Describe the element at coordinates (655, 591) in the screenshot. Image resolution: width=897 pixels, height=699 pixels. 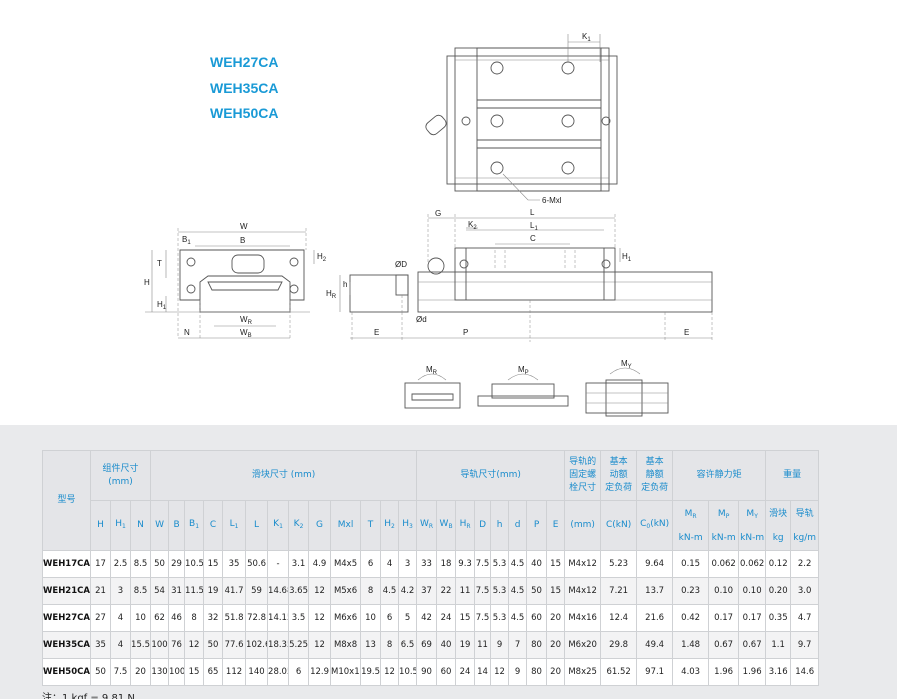
I see `data-cell: 13.7` at that location.